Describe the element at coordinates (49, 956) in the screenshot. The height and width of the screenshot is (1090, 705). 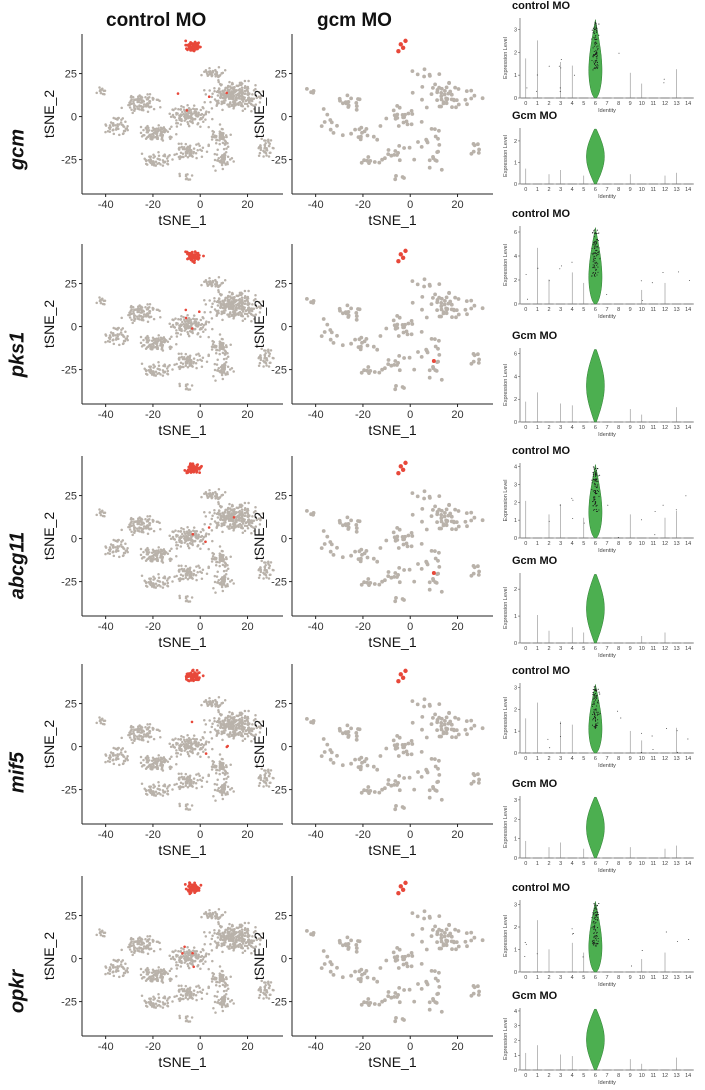
I see `y-axis-title: tSNE_2` at that location.